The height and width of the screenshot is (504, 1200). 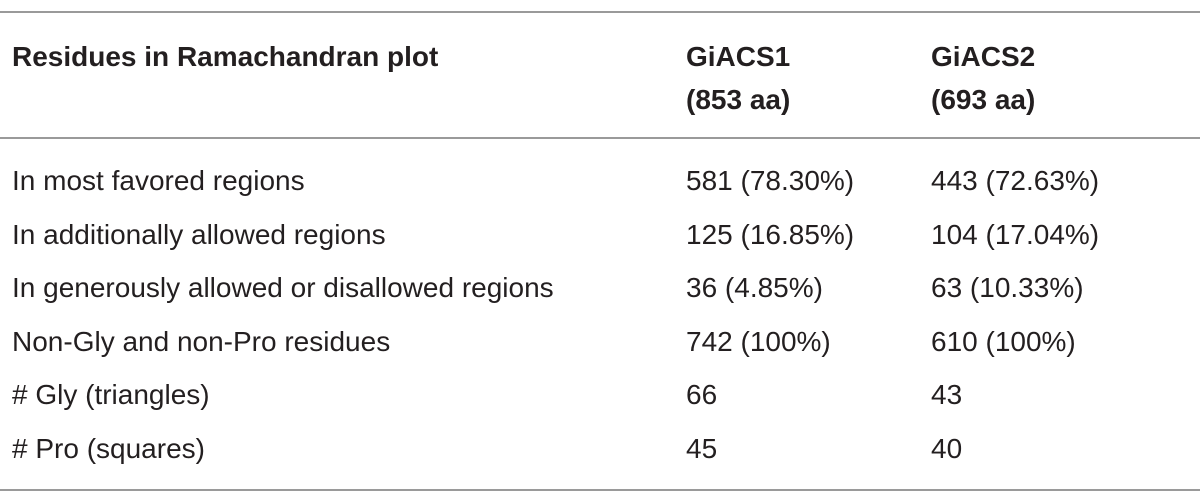 I want to click on row-label: In additionally allowed regions, so click(x=199, y=234).